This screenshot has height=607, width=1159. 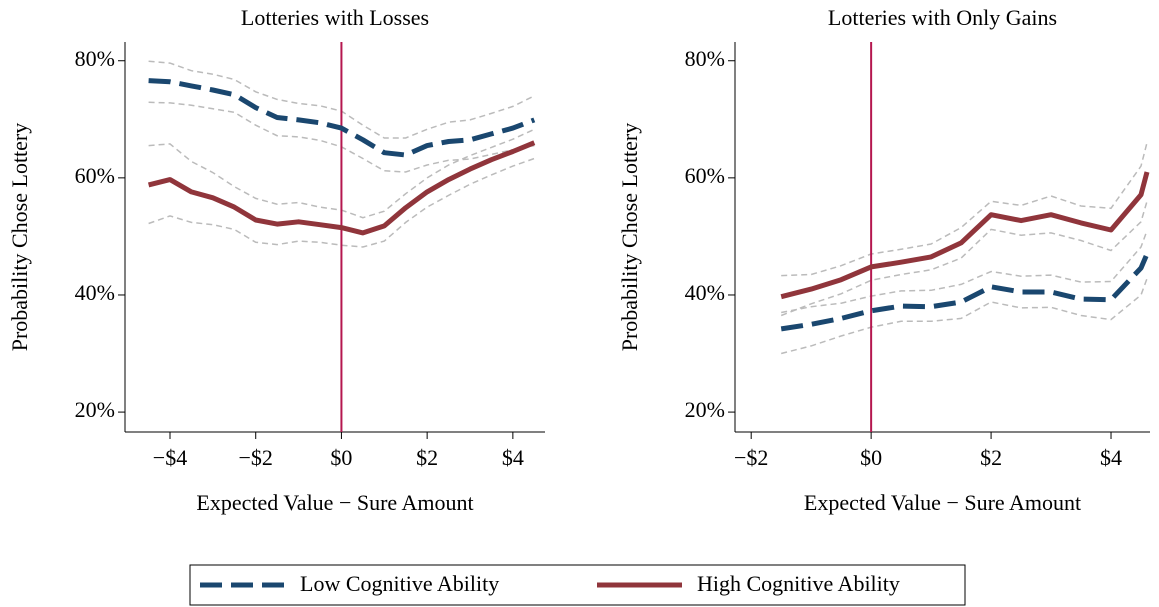 What do you see at coordinates (942, 17) in the screenshot?
I see `chart-title: Lotteries with Only Gains` at bounding box center [942, 17].